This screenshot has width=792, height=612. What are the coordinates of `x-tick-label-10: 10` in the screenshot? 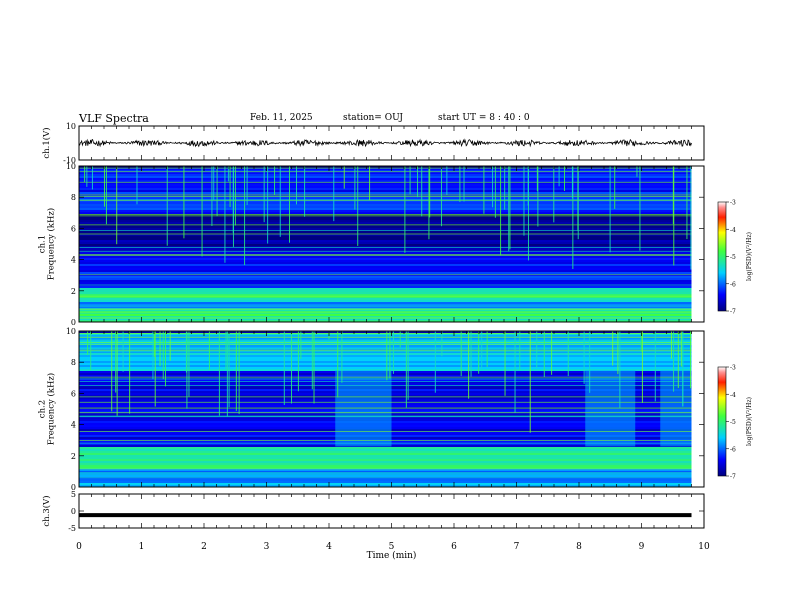 It's located at (704, 547).